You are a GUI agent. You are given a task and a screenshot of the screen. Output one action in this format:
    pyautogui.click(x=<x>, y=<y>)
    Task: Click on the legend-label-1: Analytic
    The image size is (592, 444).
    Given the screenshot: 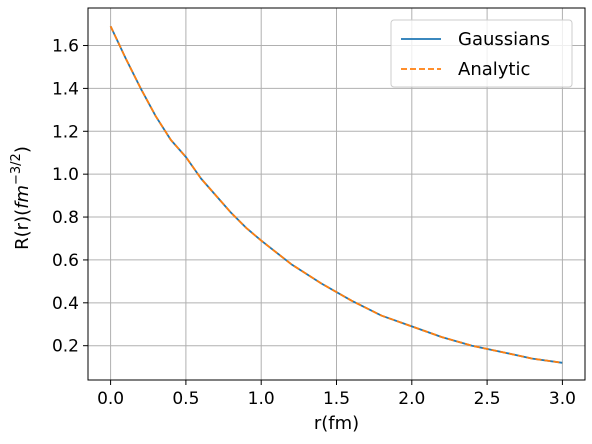 What is the action you would take?
    pyautogui.click(x=494, y=69)
    